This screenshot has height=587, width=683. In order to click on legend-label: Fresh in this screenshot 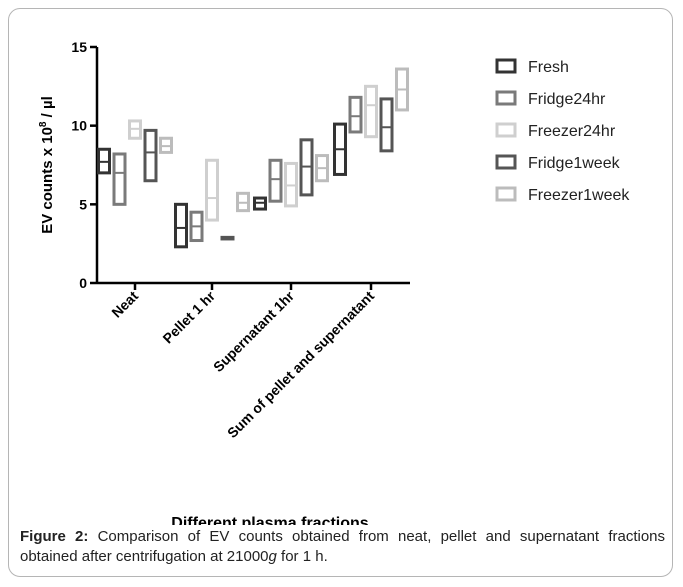, I will do `click(548, 67)`.